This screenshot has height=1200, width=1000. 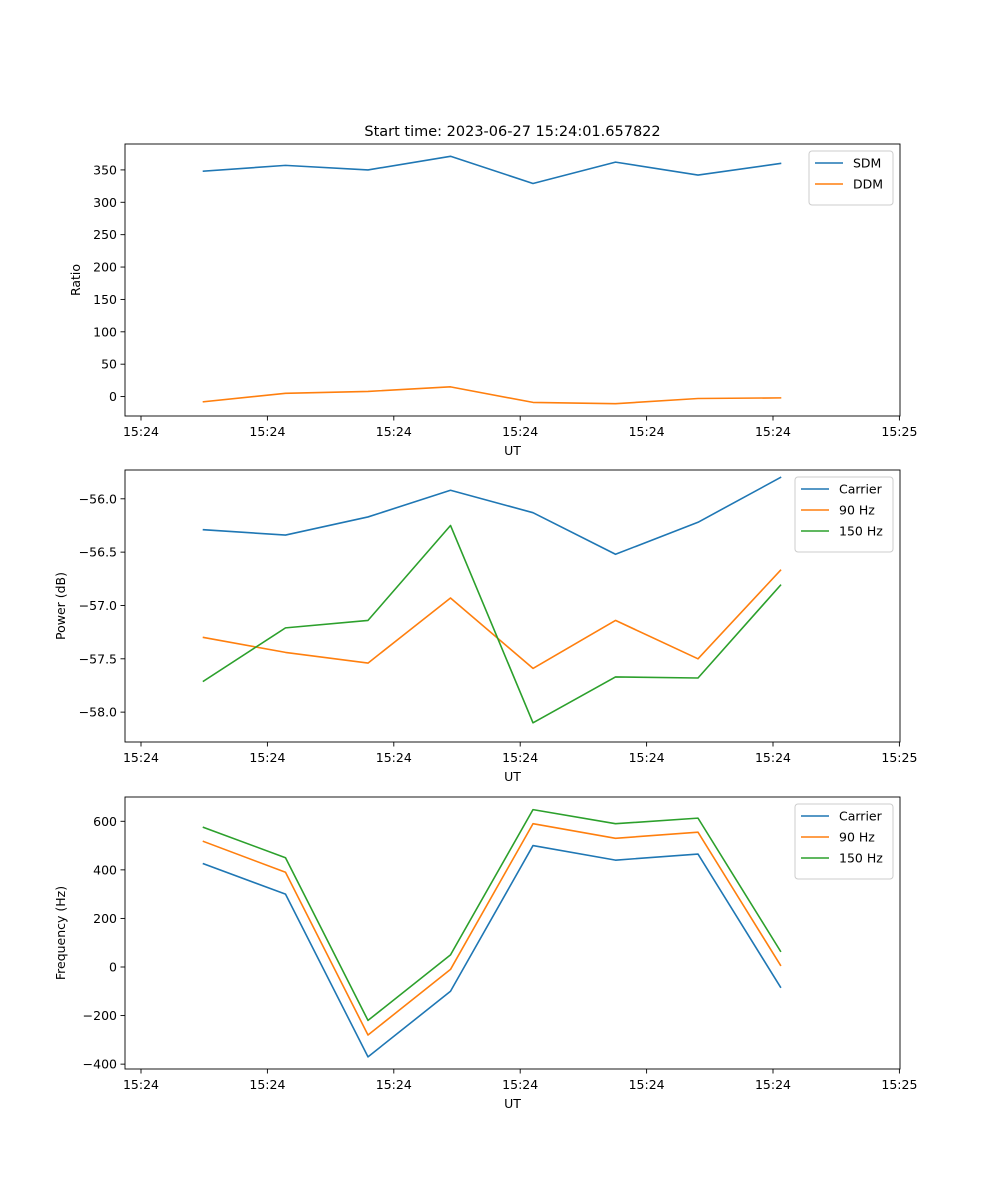 I want to click on y-axis-label: Ratio, so click(x=75, y=280).